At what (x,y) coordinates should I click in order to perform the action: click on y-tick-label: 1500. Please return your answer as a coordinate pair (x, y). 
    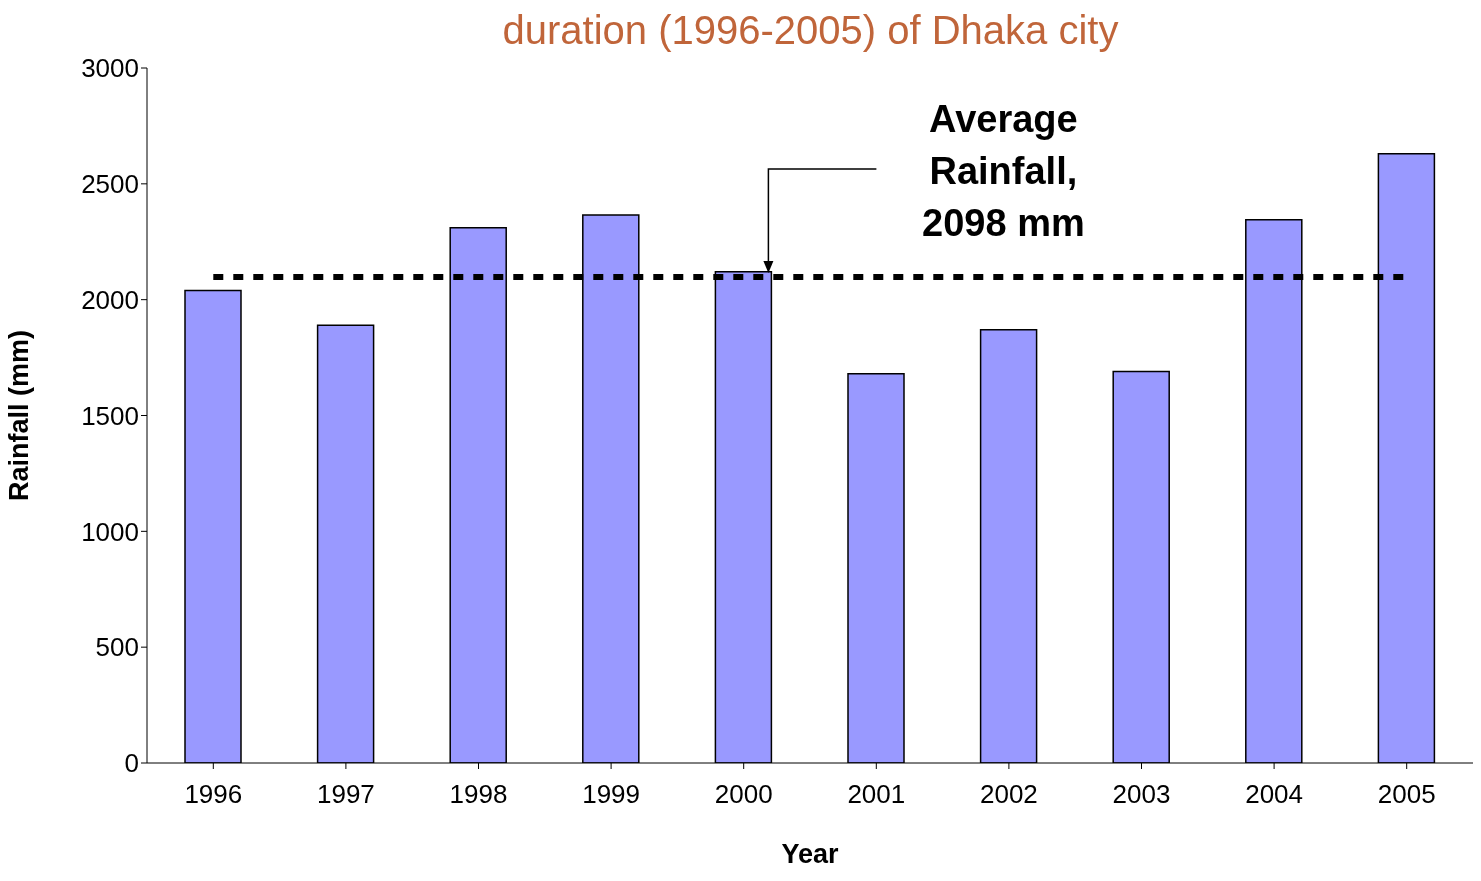
    Looking at the image, I should click on (110, 415).